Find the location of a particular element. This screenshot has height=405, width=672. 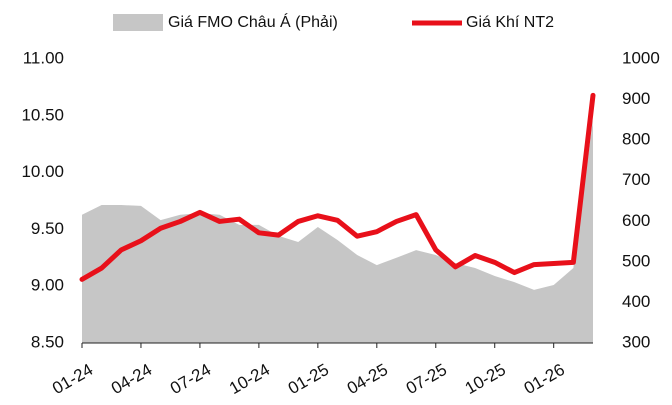

x-tick-label: 01-25 is located at coordinates (308, 379).